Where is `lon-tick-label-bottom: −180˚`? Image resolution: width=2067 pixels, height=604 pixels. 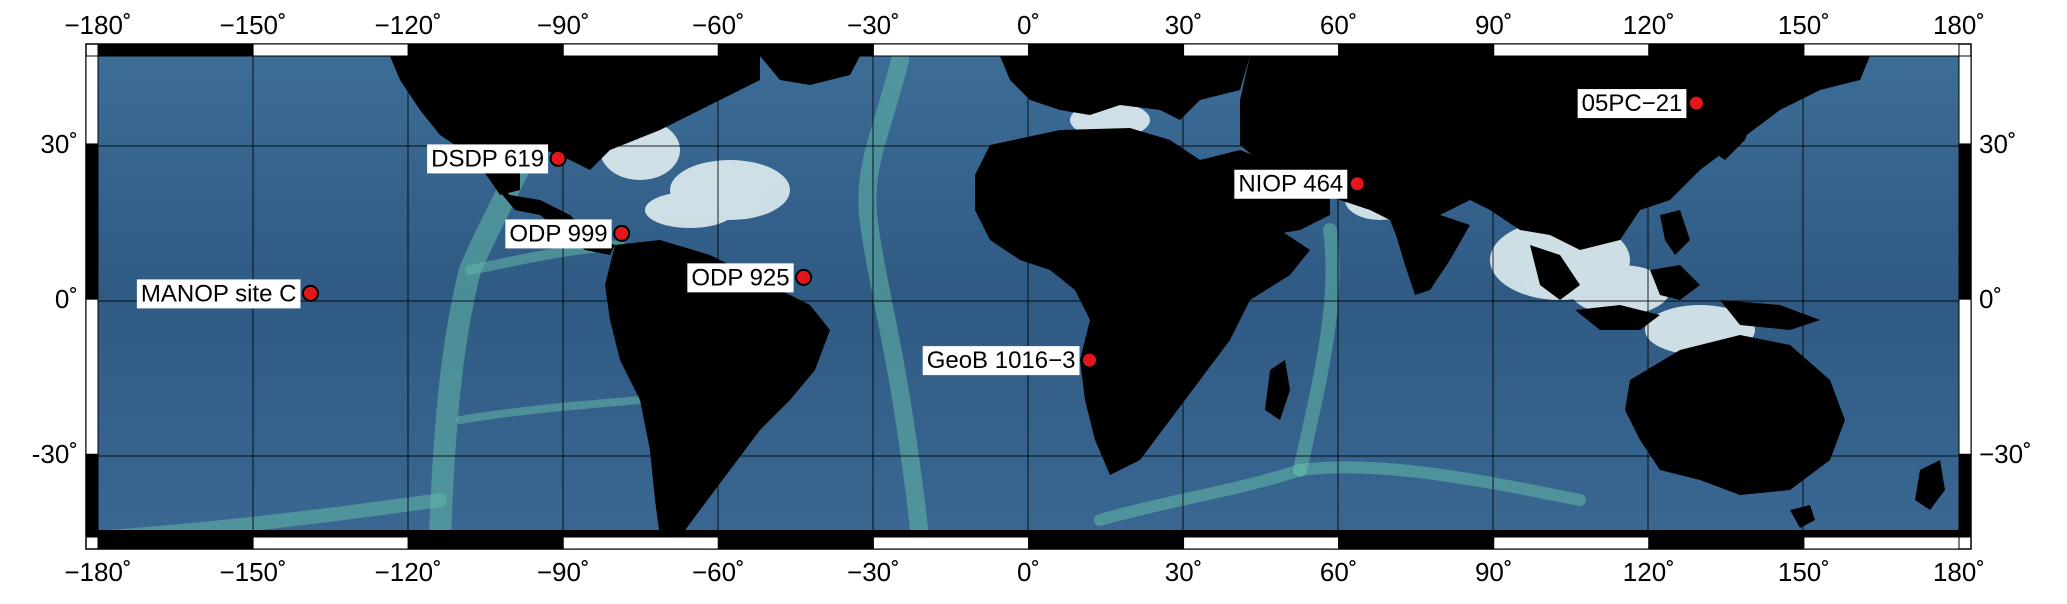
lon-tick-label-bottom: −180˚ is located at coordinates (97, 572).